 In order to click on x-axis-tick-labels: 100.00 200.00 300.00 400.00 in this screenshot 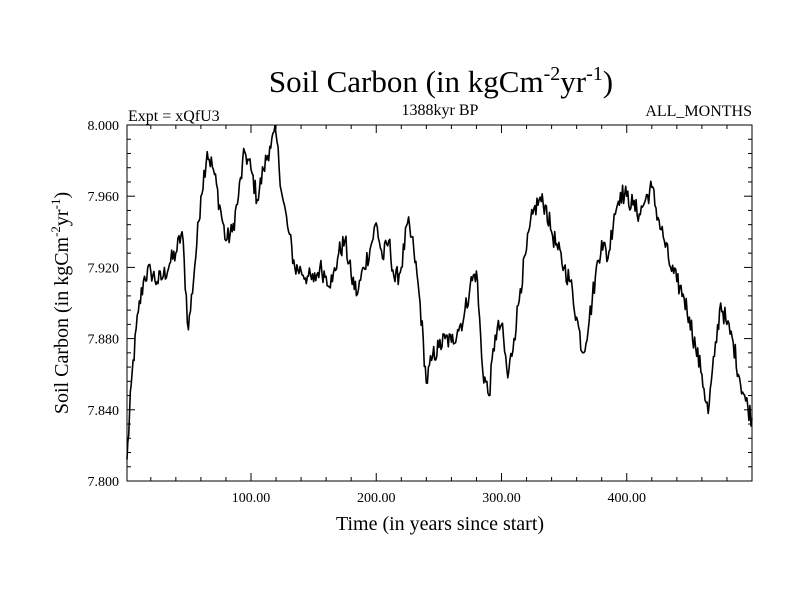, I will do `click(439, 498)`.